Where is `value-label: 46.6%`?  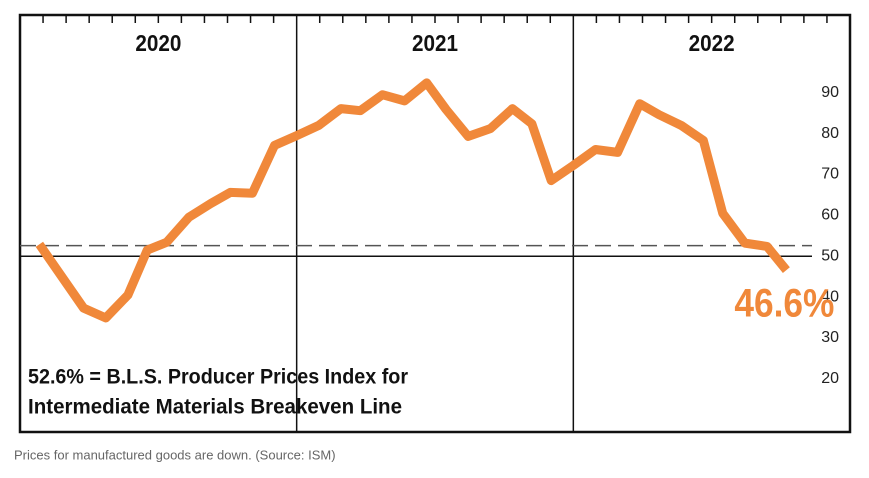 value-label: 46.6% is located at coordinates (784, 304).